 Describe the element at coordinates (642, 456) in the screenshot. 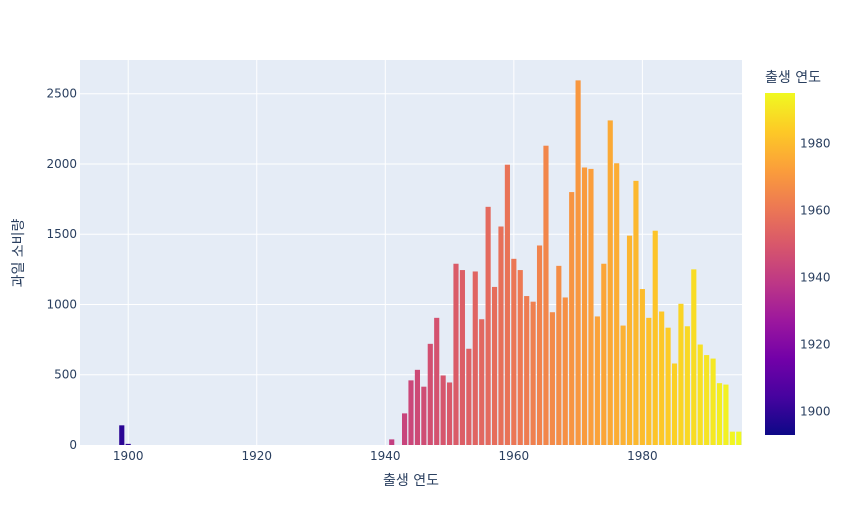

I see `x-tick-label: 1980` at that location.